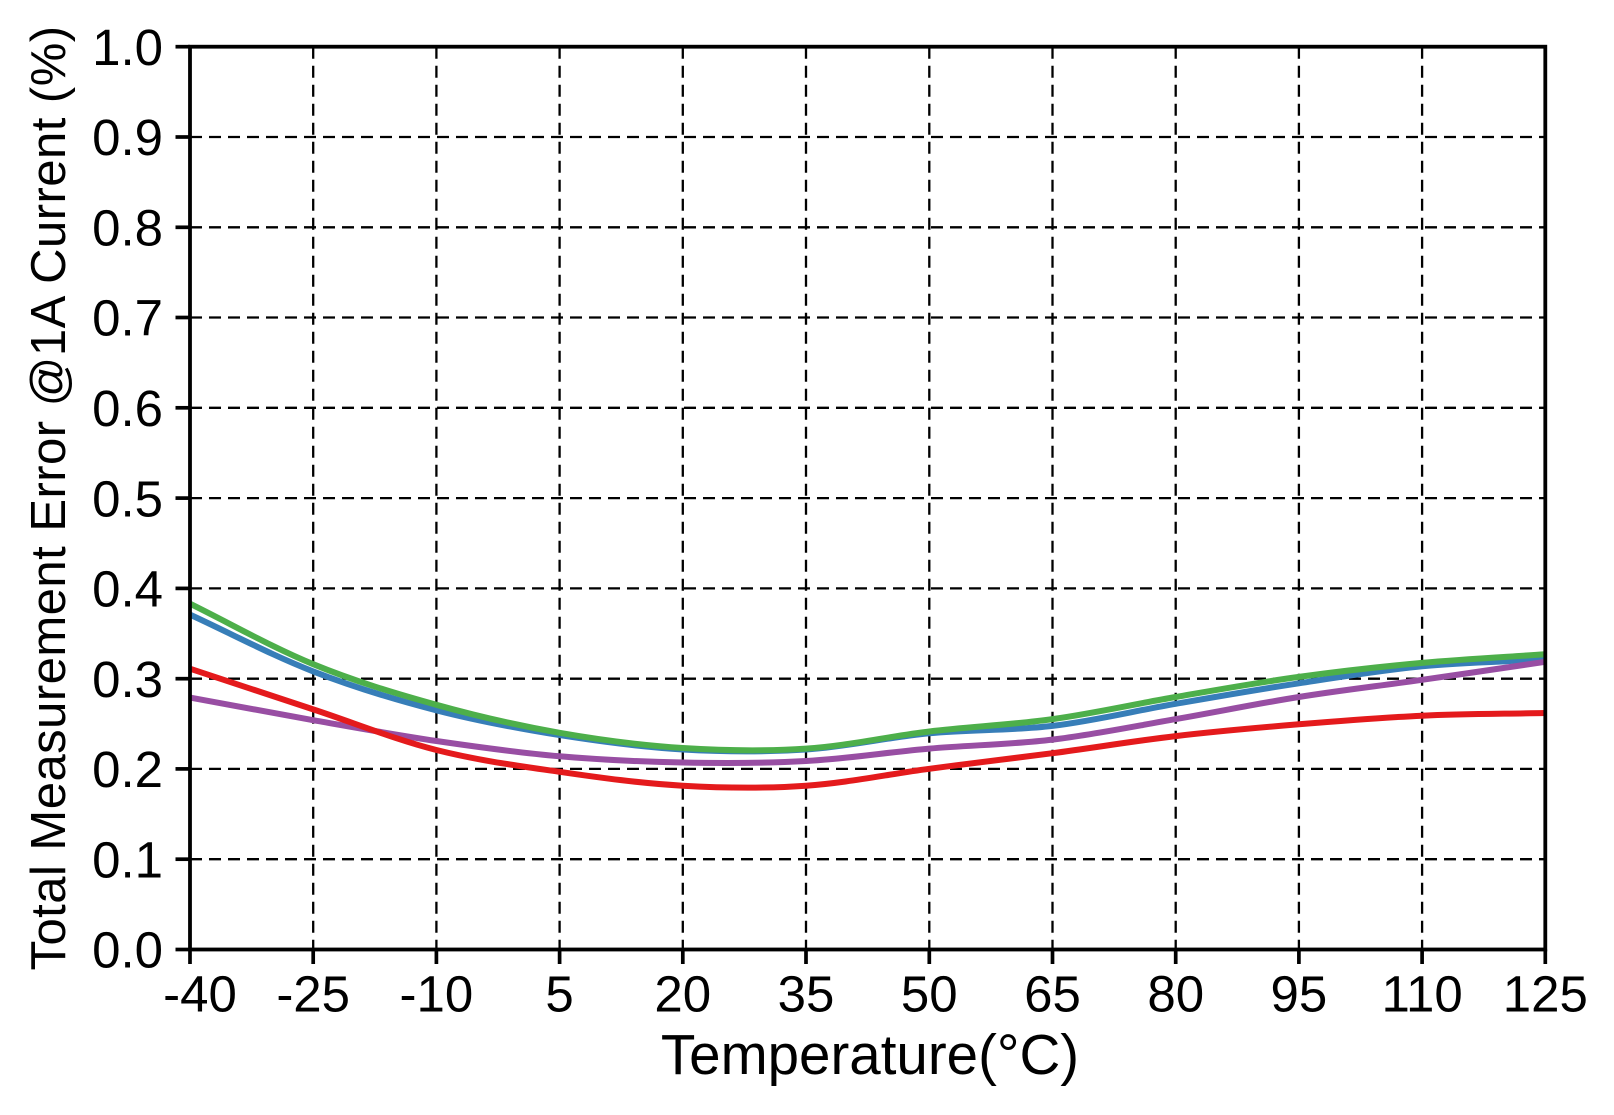  I want to click on svg-text: -10, so click(437, 994).